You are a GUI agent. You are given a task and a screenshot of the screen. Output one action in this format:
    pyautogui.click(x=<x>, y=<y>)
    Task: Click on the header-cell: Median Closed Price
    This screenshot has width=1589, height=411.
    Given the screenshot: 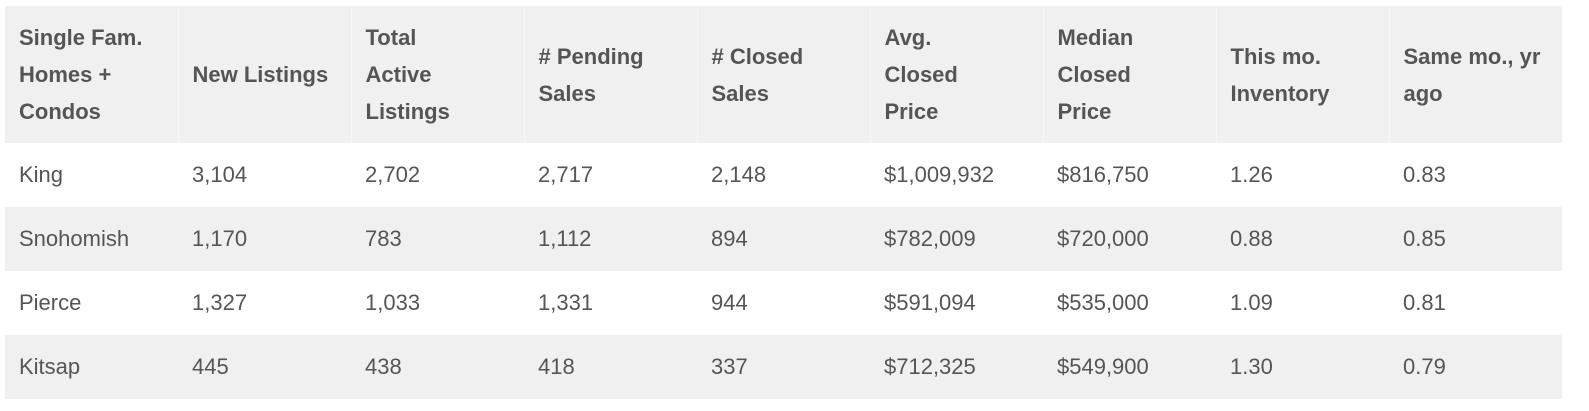 What is the action you would take?
    pyautogui.click(x=1129, y=74)
    